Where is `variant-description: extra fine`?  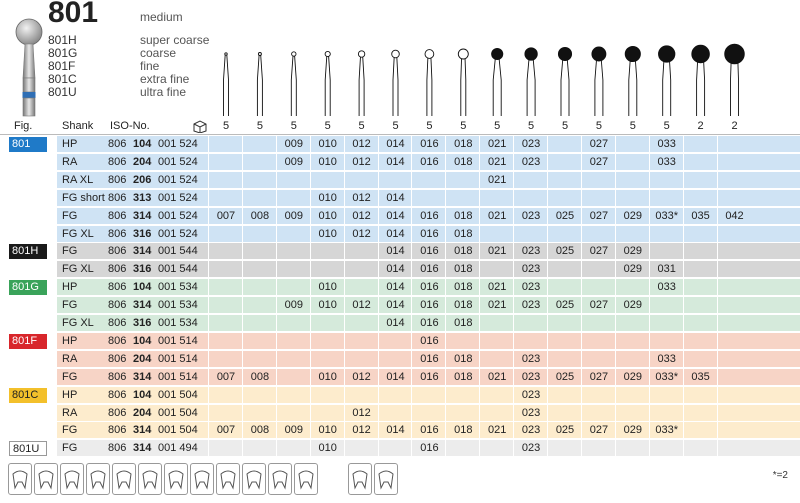 variant-description: extra fine is located at coordinates (165, 79).